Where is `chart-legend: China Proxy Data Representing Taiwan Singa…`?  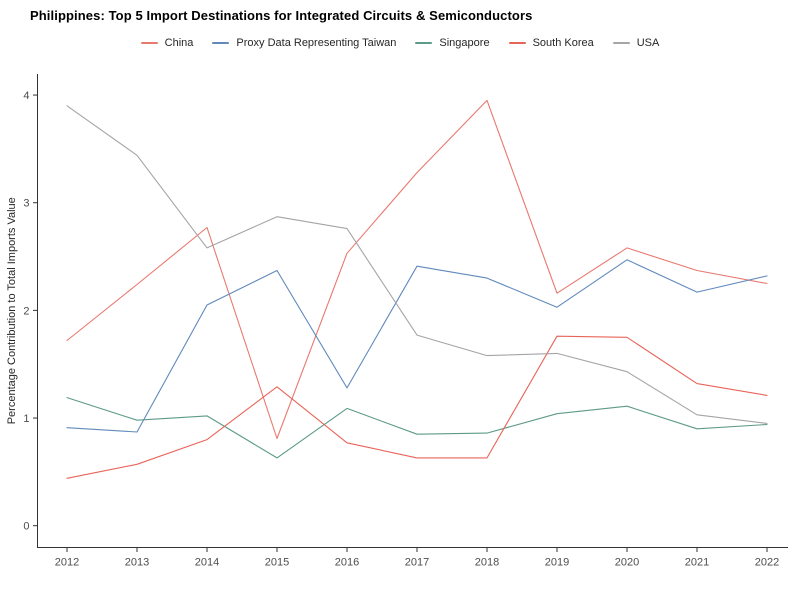
chart-legend: China Proxy Data Representing Taiwan Singa… is located at coordinates (400, 43).